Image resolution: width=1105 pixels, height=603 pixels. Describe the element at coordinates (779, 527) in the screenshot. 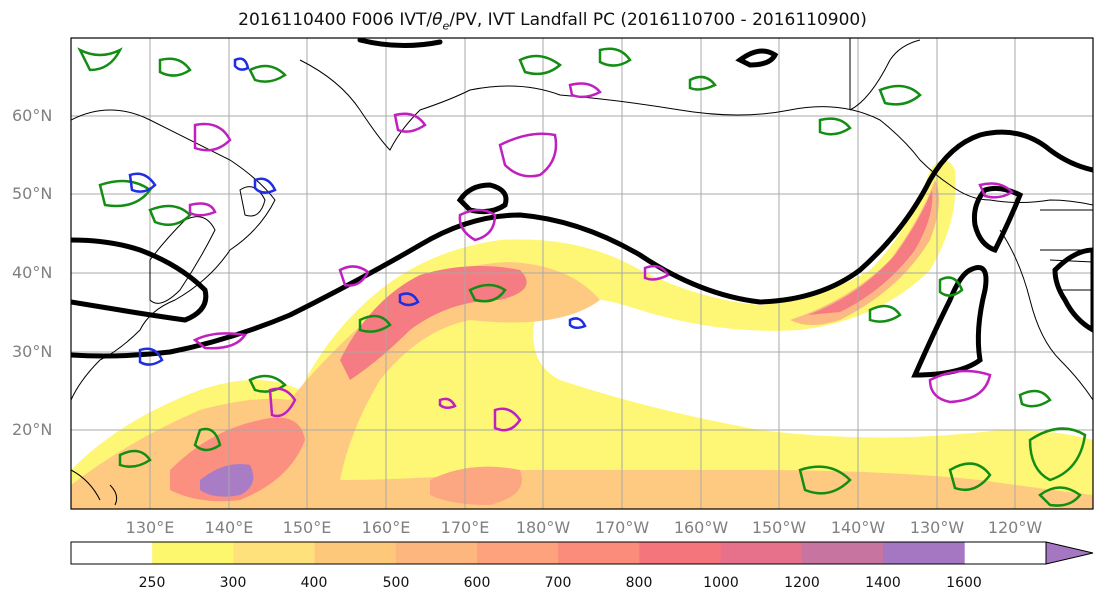

I see `lon-label: 150°W` at that location.